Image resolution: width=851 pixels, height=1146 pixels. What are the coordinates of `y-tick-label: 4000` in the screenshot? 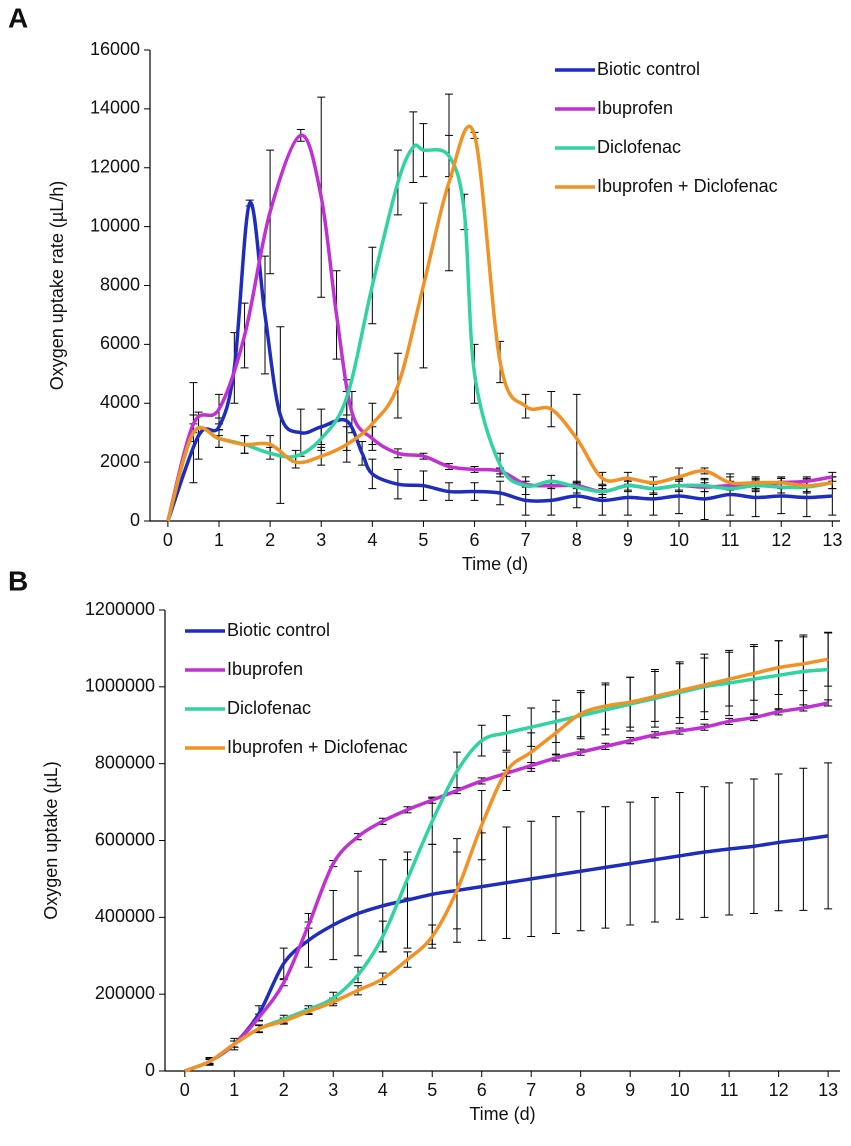 It's located at (120, 402).